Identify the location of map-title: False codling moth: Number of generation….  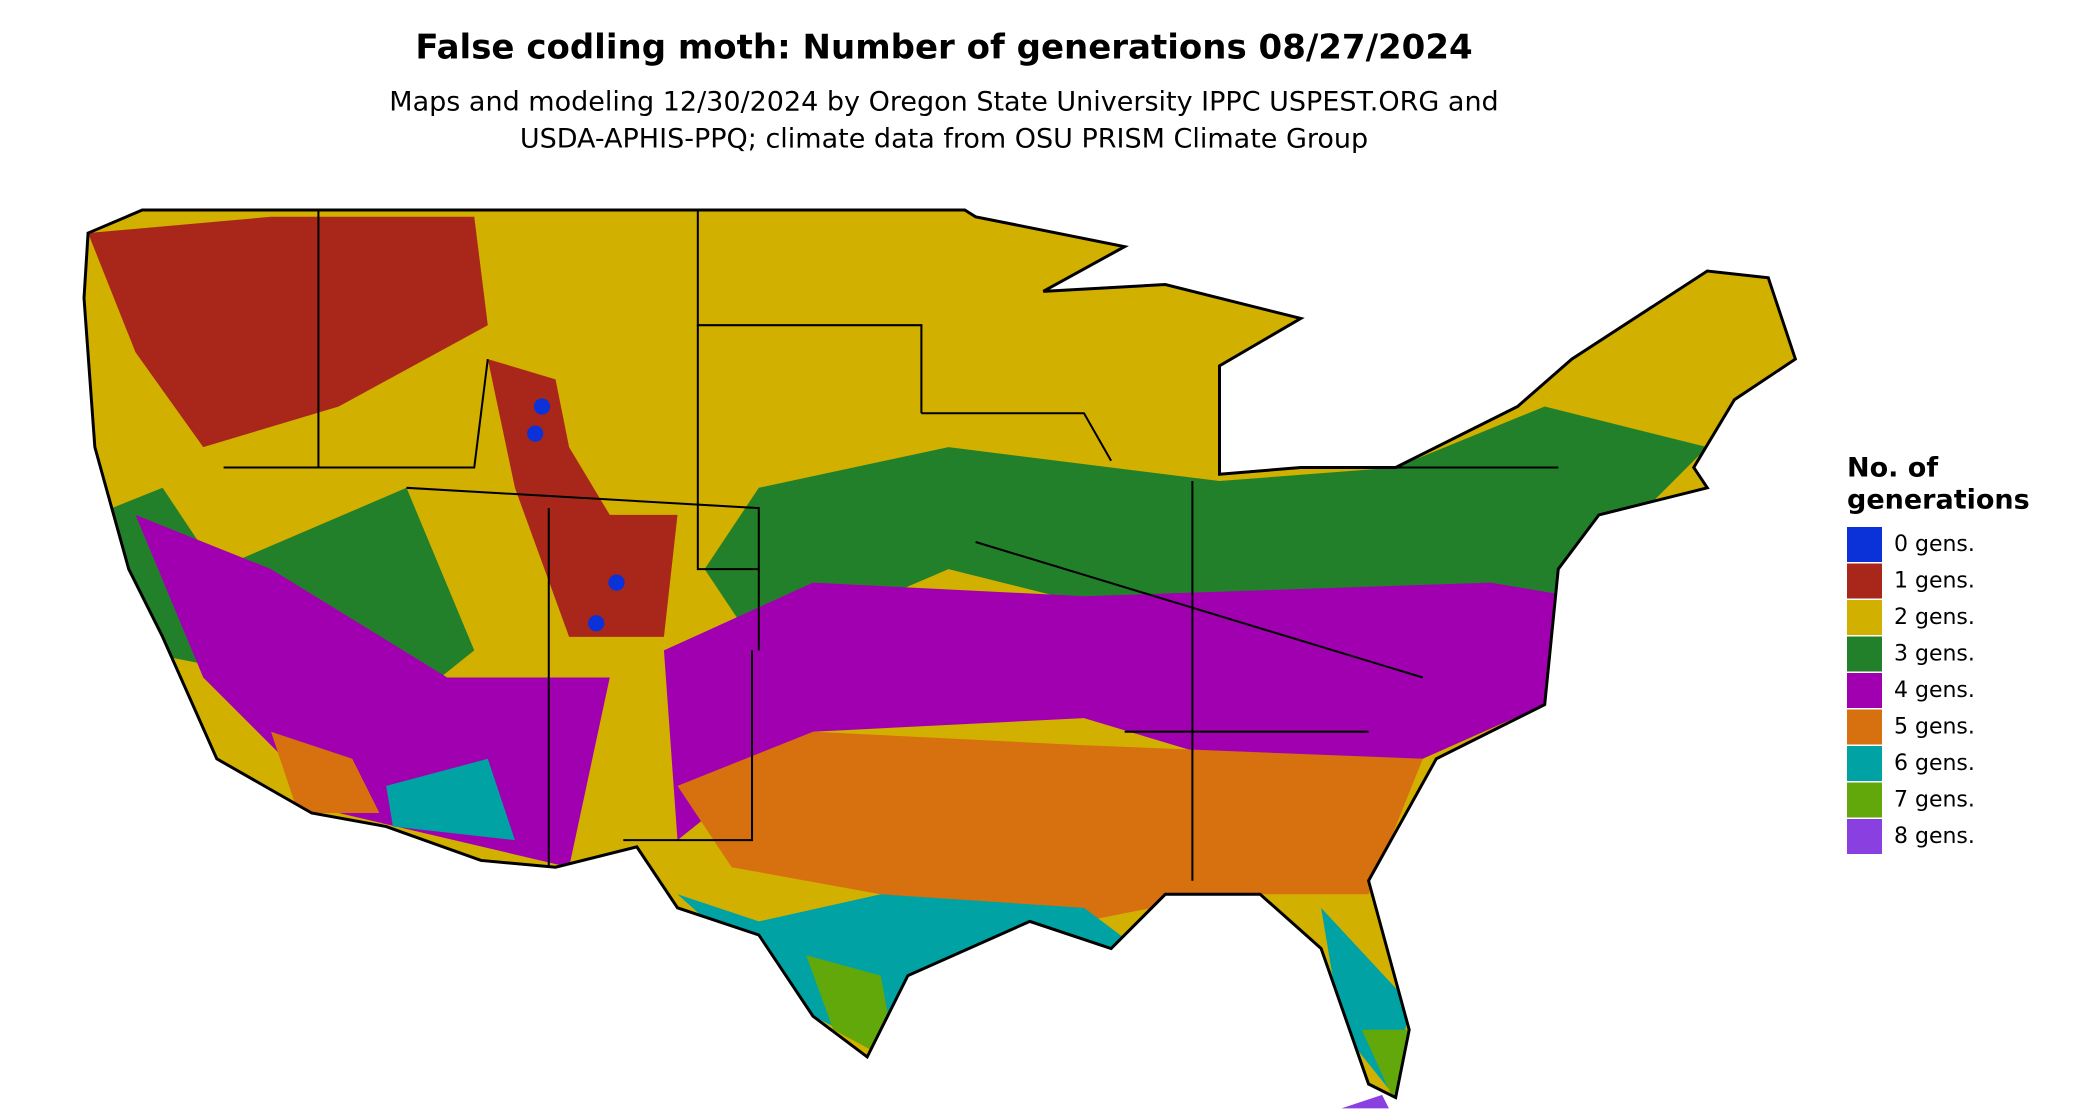
(943, 48).